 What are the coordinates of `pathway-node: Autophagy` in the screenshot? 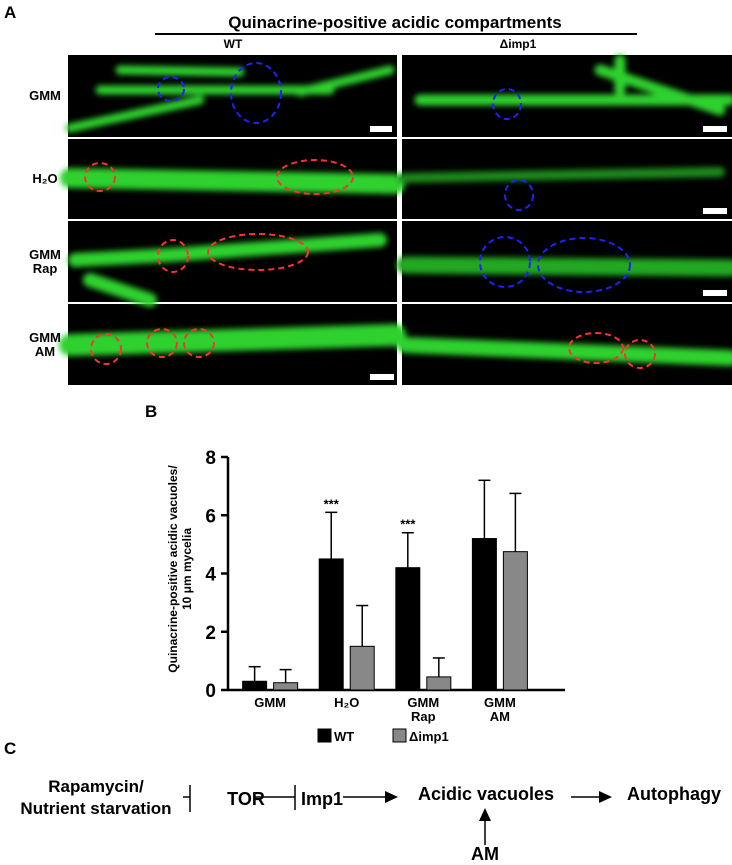 It's located at (674, 794).